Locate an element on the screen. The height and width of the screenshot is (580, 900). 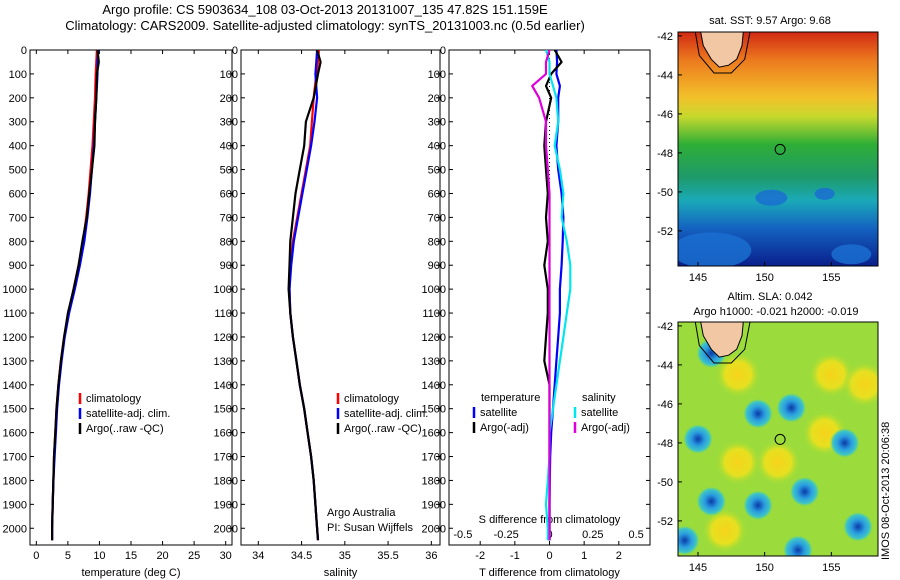
depth-tick-label: 100 is located at coordinates (437, 75).